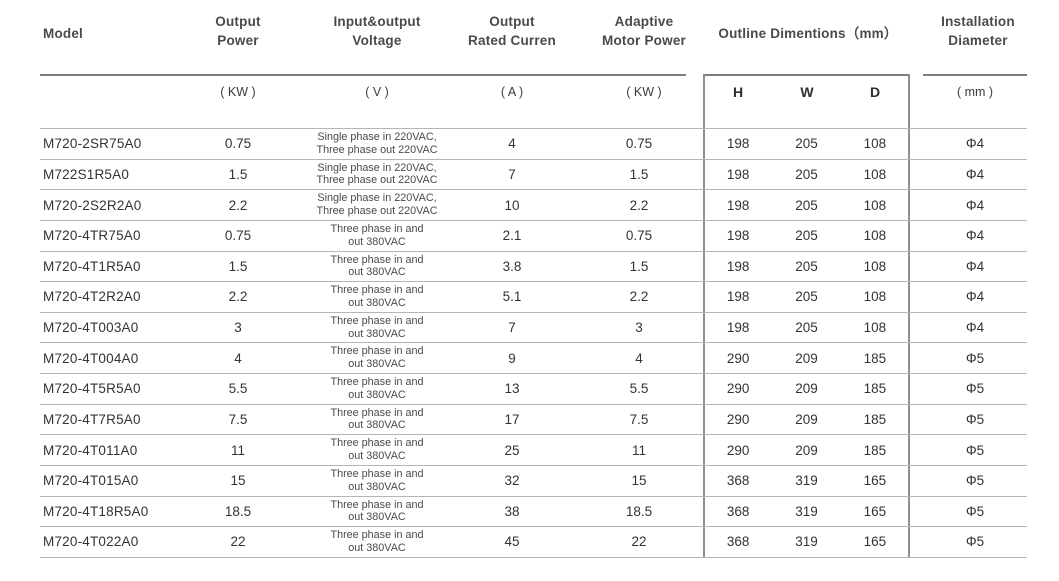 The height and width of the screenshot is (581, 1059). I want to click on unit-rated-current: ( A ), so click(512, 92).